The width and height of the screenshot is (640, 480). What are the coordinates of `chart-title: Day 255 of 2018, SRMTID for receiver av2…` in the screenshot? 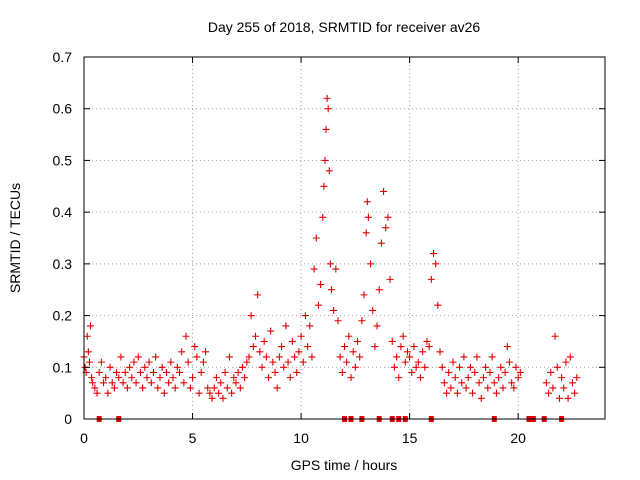 It's located at (344, 27).